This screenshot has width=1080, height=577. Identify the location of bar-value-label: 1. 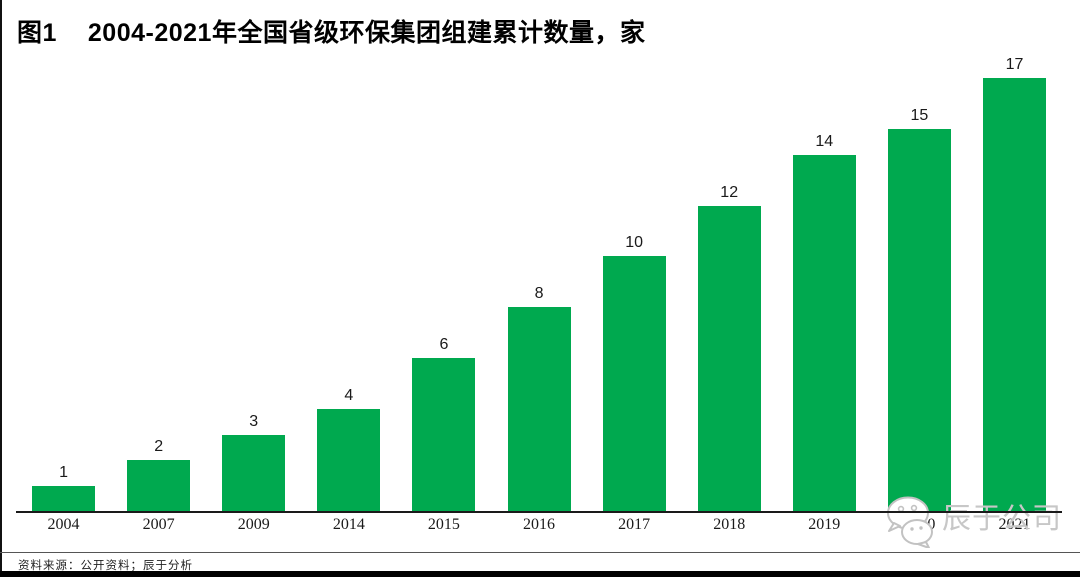
(63, 472).